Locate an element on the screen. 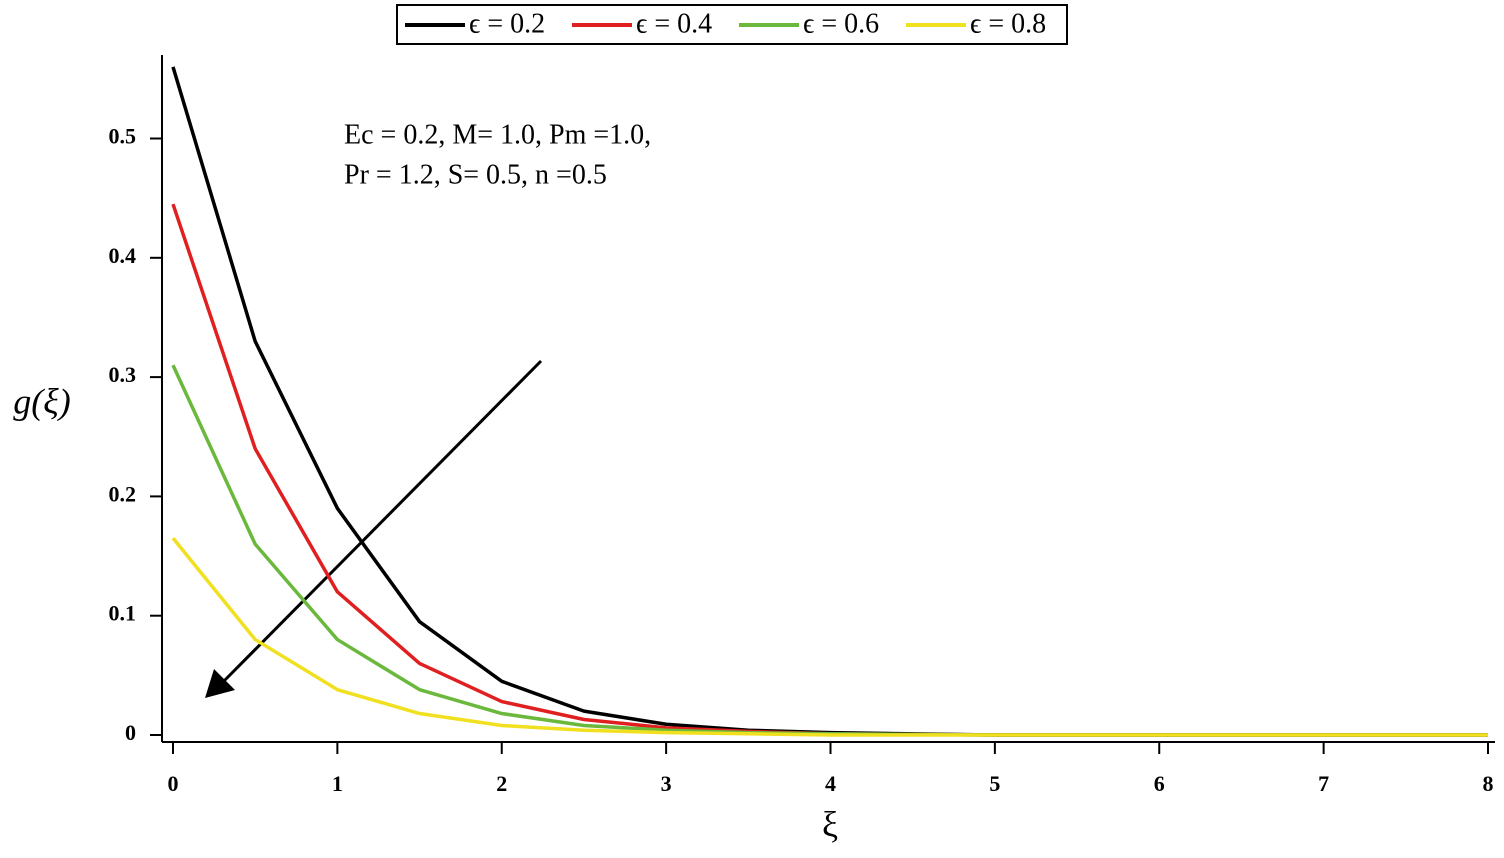  x-tick-label: 3 is located at coordinates (666, 783).